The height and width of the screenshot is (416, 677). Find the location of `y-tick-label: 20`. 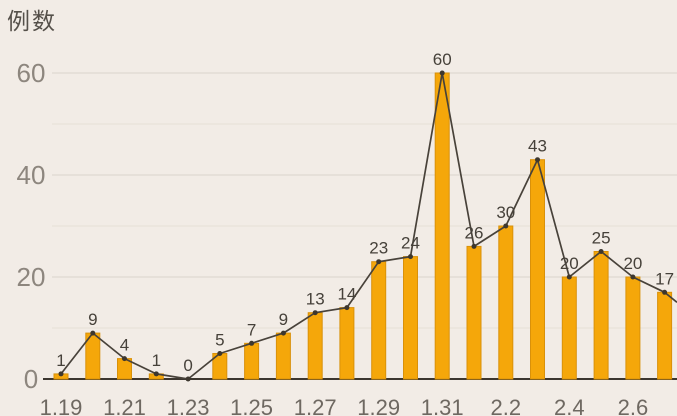

y-tick-label: 20 is located at coordinates (31, 277).